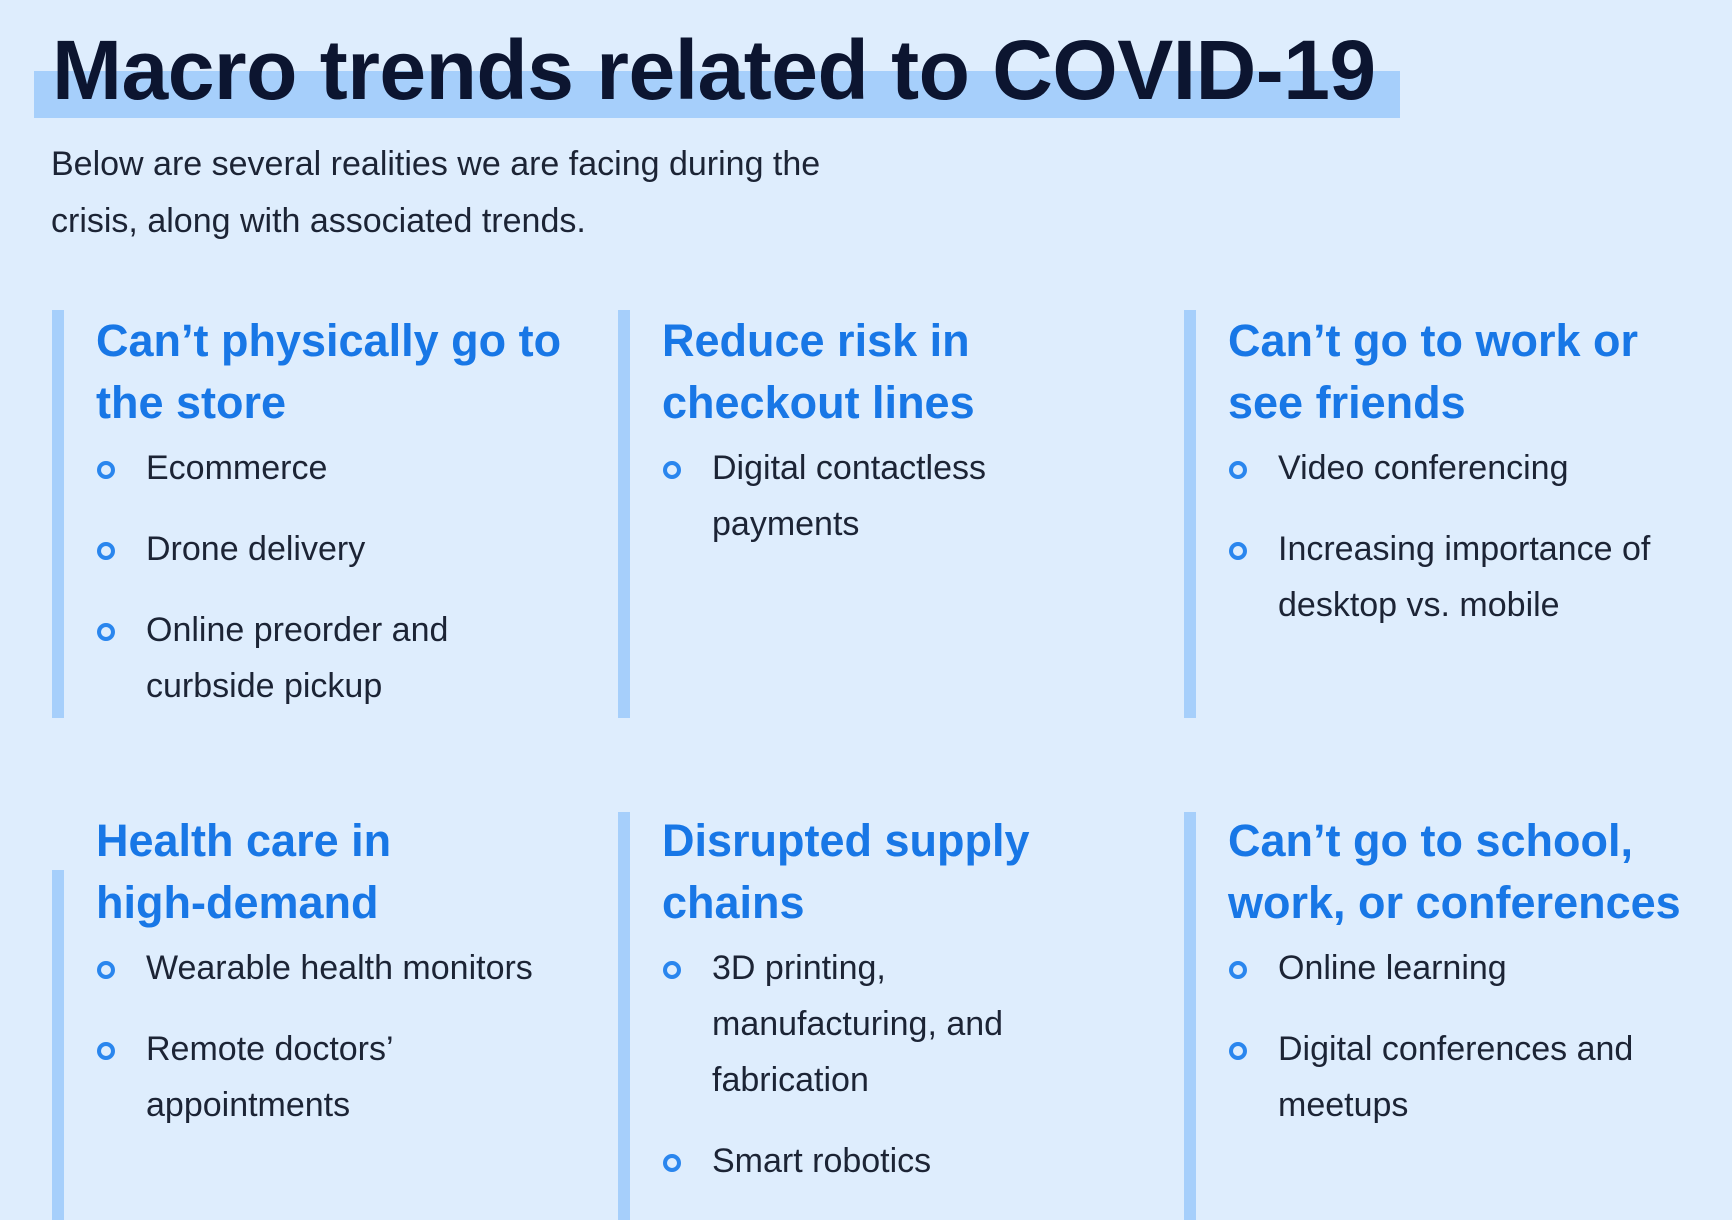 Image resolution: width=1732 pixels, height=1220 pixels. I want to click on title-block: Macro trends related to COVID-19, so click(717, 70).